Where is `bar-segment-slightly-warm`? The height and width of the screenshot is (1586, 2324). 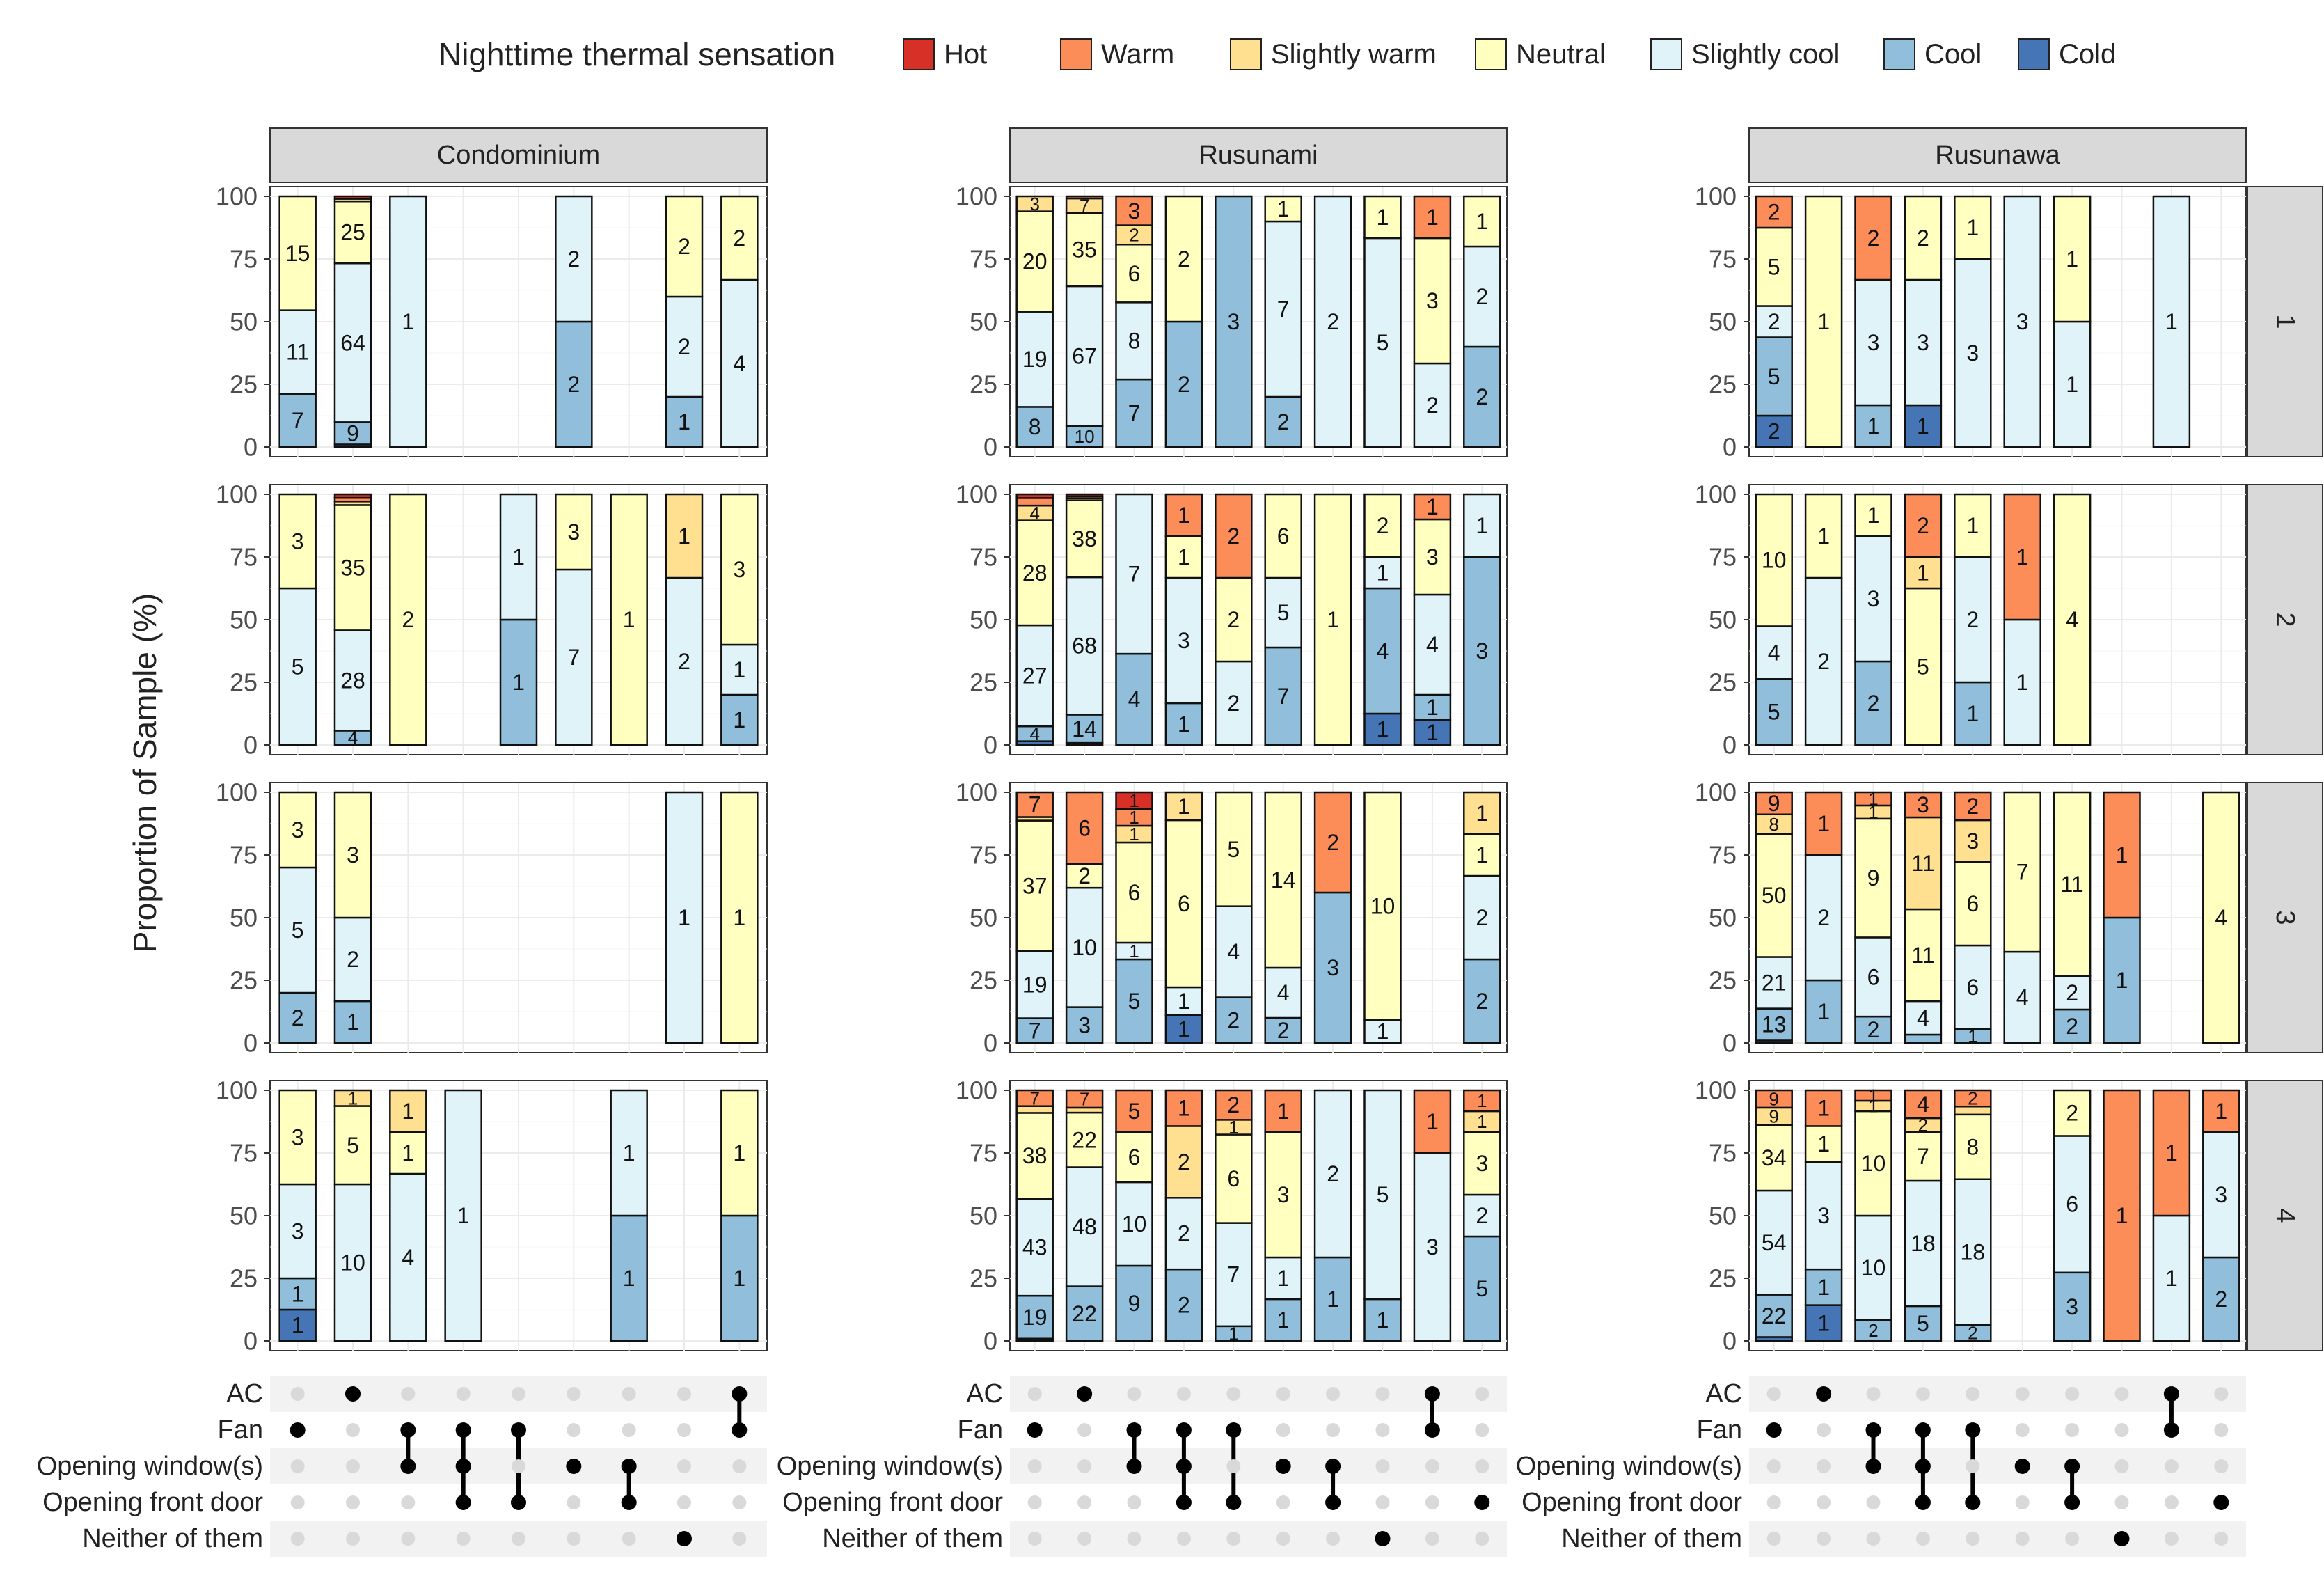 bar-segment-slightly-warm is located at coordinates (1973, 841).